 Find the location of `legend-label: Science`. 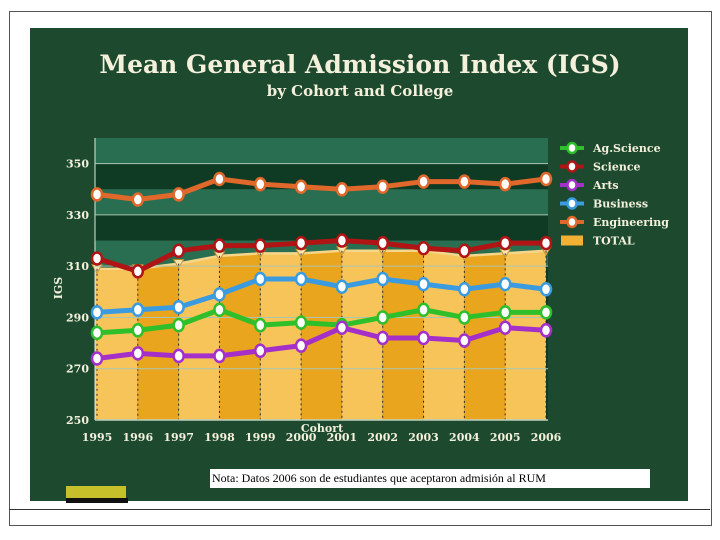

legend-label: Science is located at coordinates (617, 167).